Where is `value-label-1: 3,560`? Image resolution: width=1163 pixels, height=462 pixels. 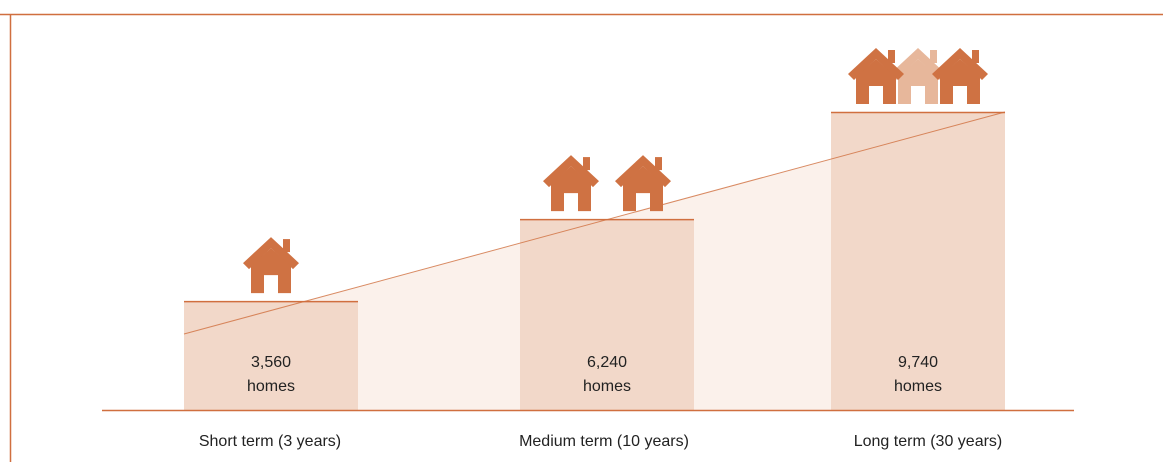
value-label-1: 3,560 is located at coordinates (271, 362).